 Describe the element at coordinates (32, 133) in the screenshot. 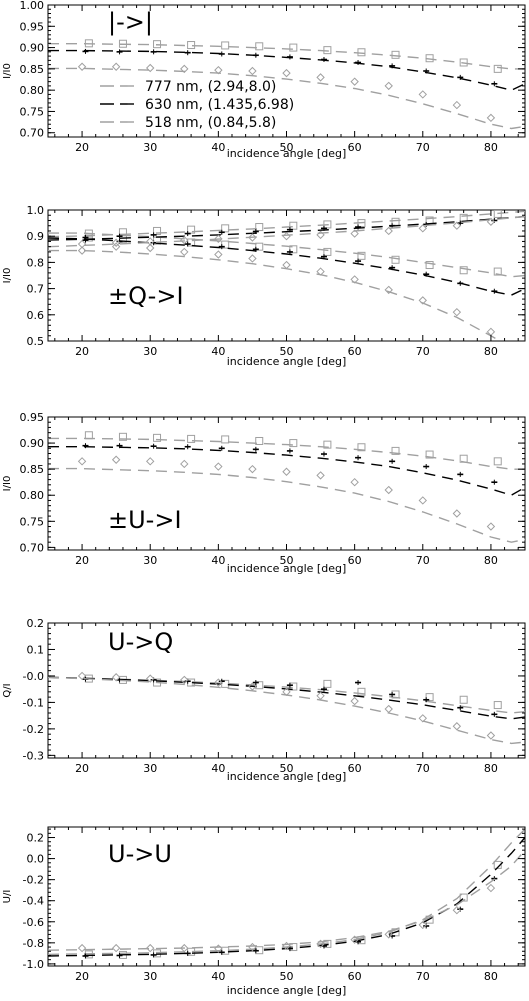

I see `y-tick-label: 0.70` at that location.